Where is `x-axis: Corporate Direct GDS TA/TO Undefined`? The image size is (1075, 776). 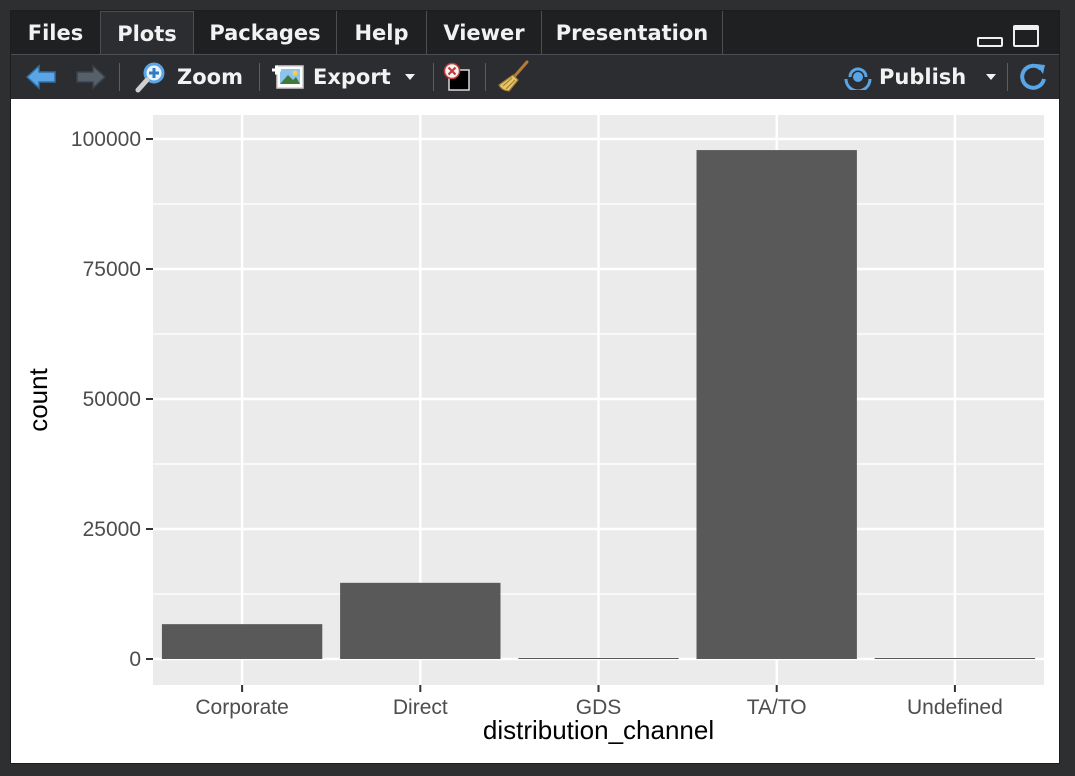 x-axis: Corporate Direct GDS TA/TO Undefined is located at coordinates (599, 702).